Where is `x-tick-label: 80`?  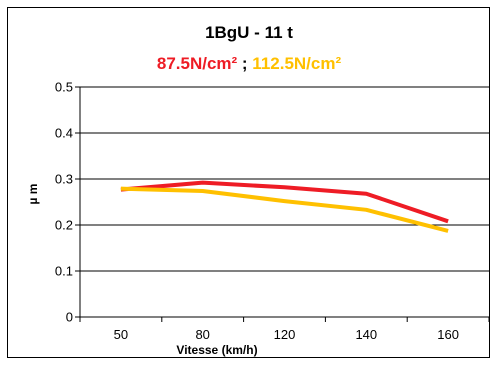 x-tick-label: 80 is located at coordinates (202, 334).